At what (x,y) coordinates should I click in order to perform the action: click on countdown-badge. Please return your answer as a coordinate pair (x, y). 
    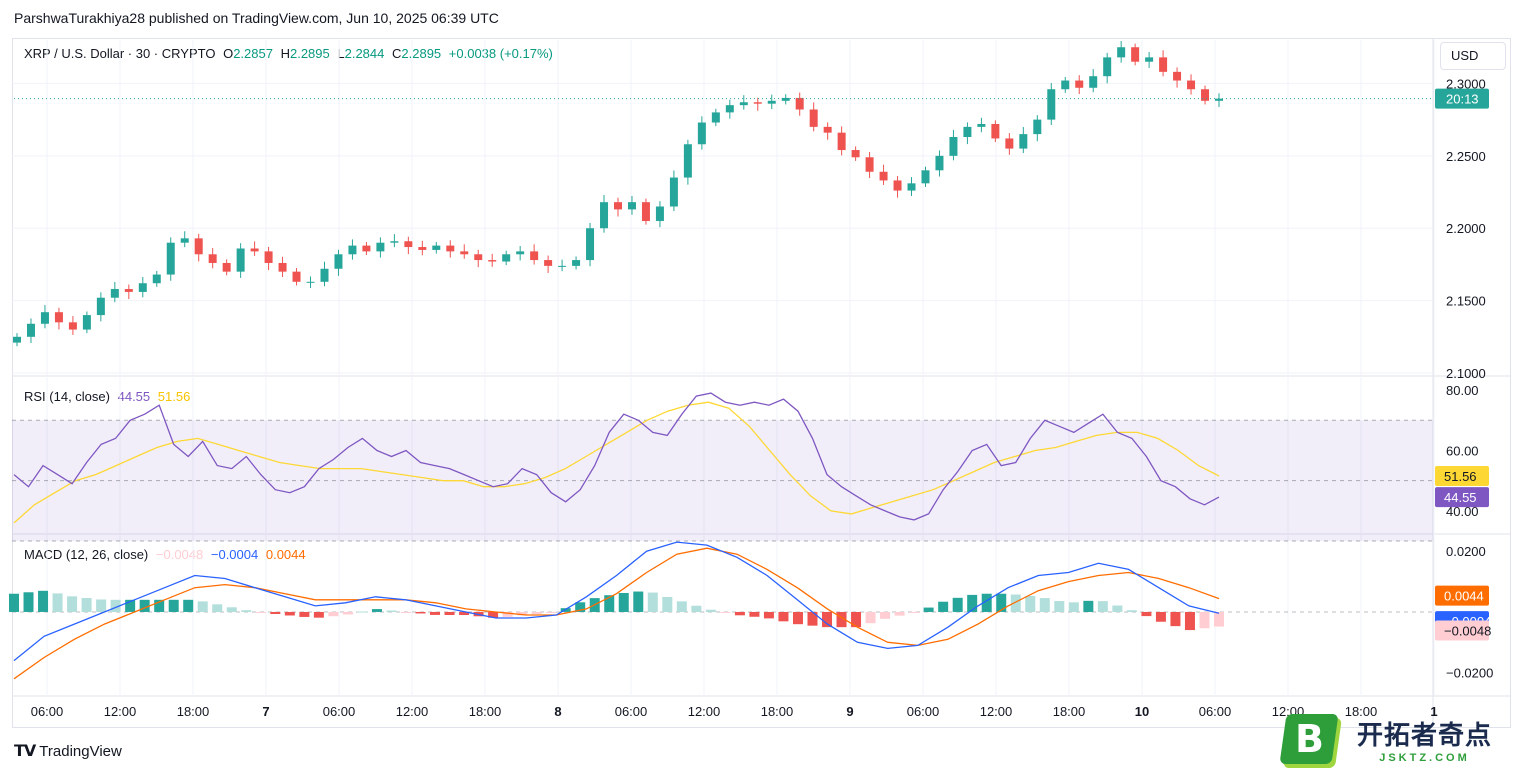
    Looking at the image, I should click on (1462, 98).